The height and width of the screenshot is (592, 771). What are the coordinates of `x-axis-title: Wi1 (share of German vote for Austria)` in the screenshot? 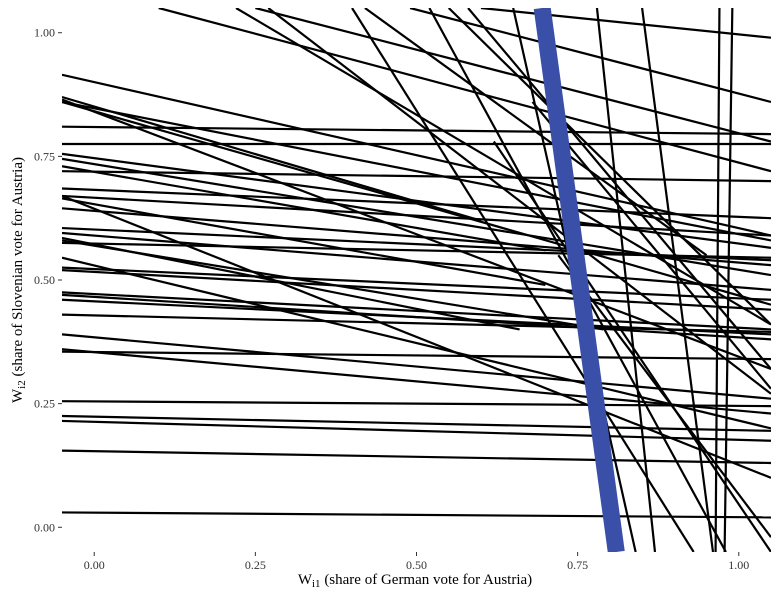 It's located at (415, 581).